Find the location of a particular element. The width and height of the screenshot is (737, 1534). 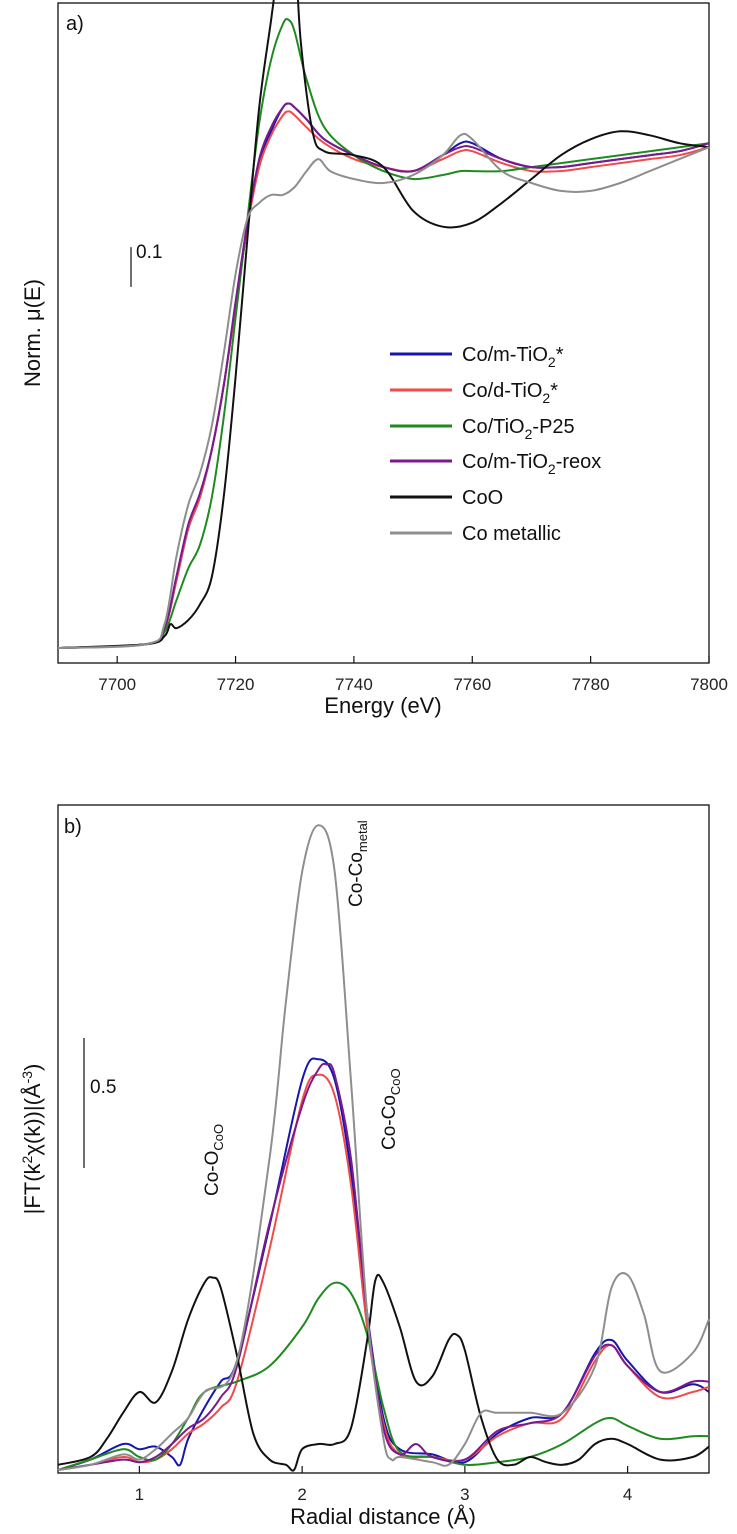

panel-a-scale-bar-label: 0.1 is located at coordinates (149, 252).